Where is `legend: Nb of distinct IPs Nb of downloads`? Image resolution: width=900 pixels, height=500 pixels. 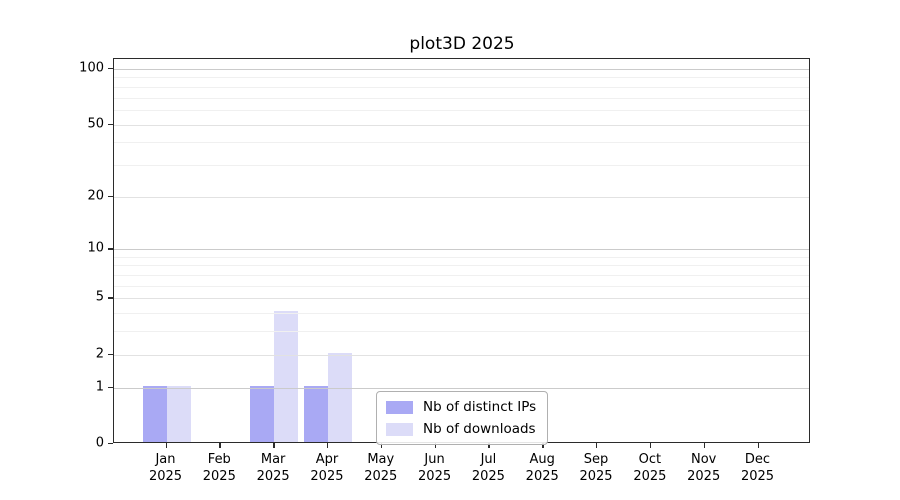 legend: Nb of distinct IPs Nb of downloads is located at coordinates (462, 418).